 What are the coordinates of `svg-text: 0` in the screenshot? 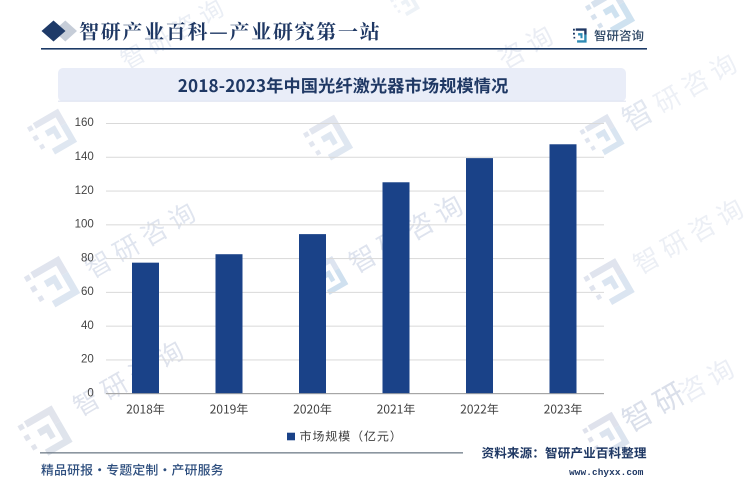 It's located at (90, 393).